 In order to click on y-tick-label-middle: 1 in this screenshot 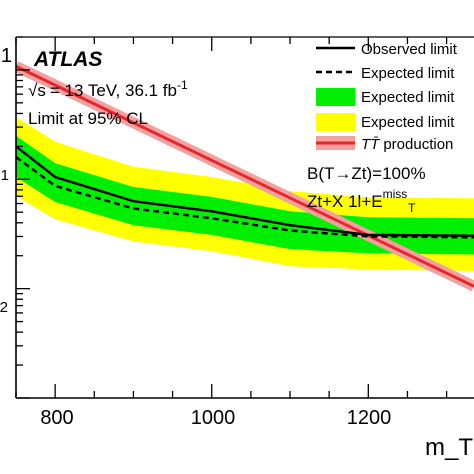, I will do `click(5, 175)`.